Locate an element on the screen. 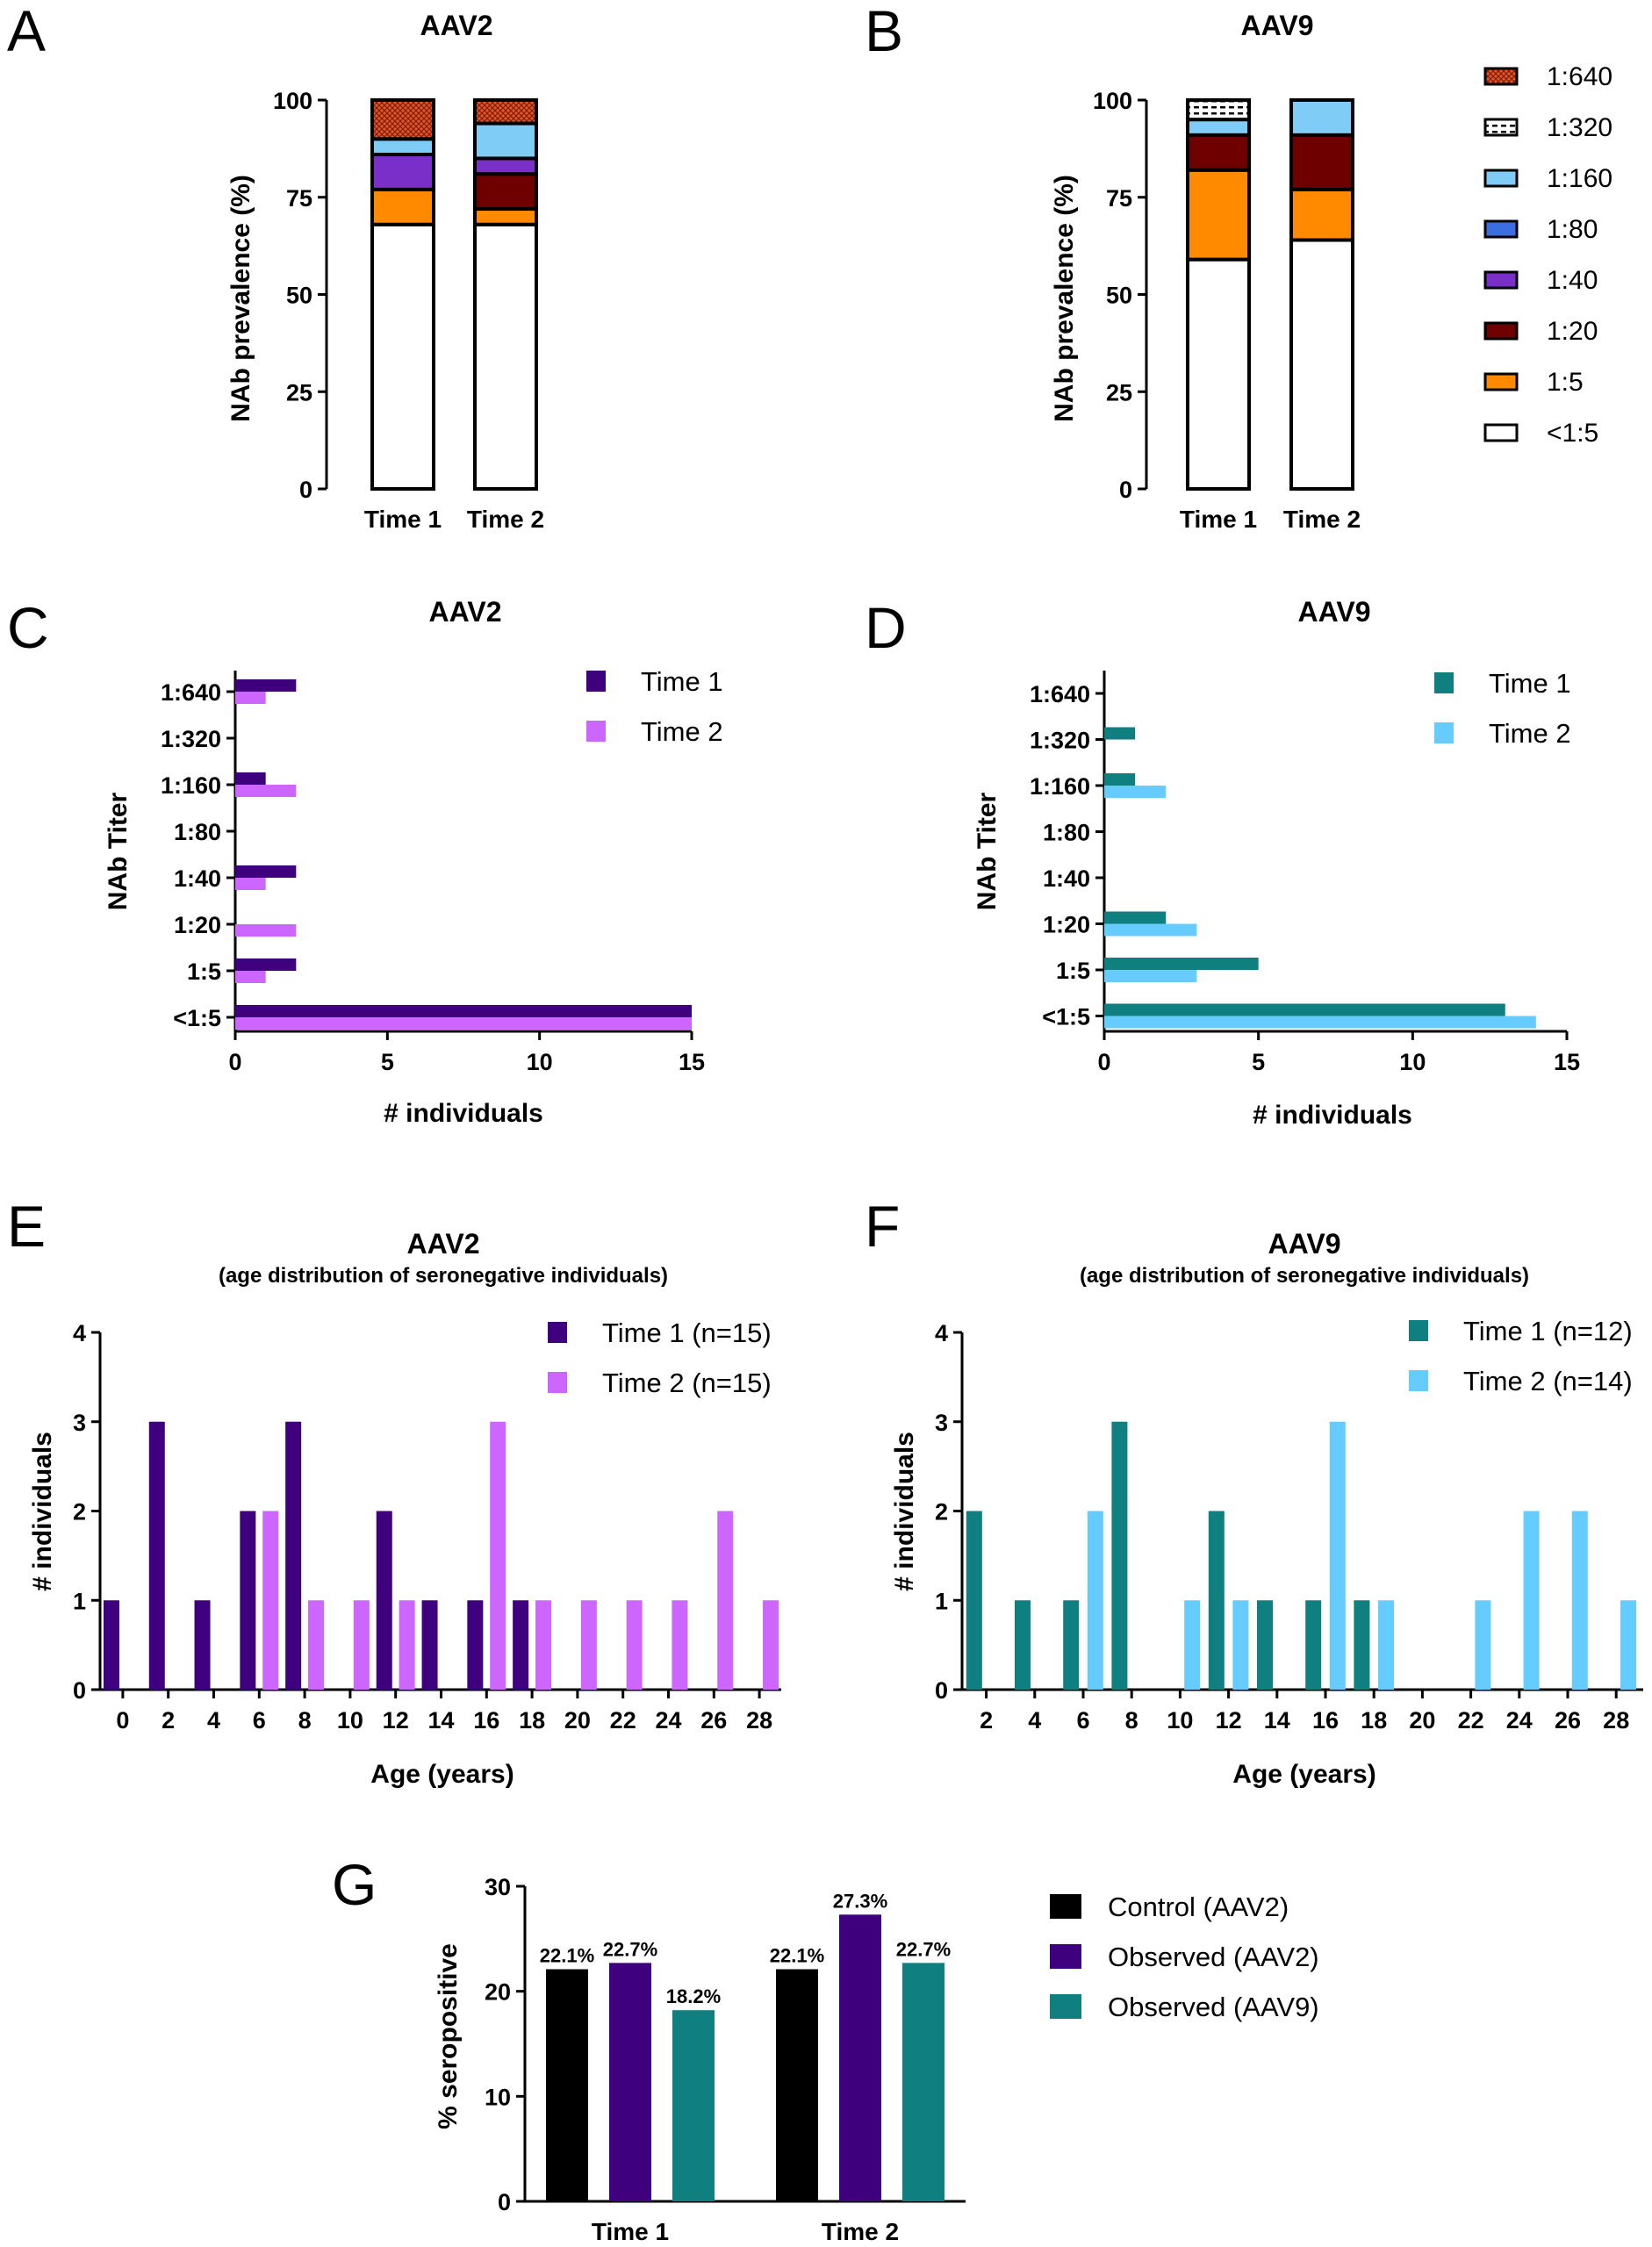  bar-control is located at coordinates (567, 2085).